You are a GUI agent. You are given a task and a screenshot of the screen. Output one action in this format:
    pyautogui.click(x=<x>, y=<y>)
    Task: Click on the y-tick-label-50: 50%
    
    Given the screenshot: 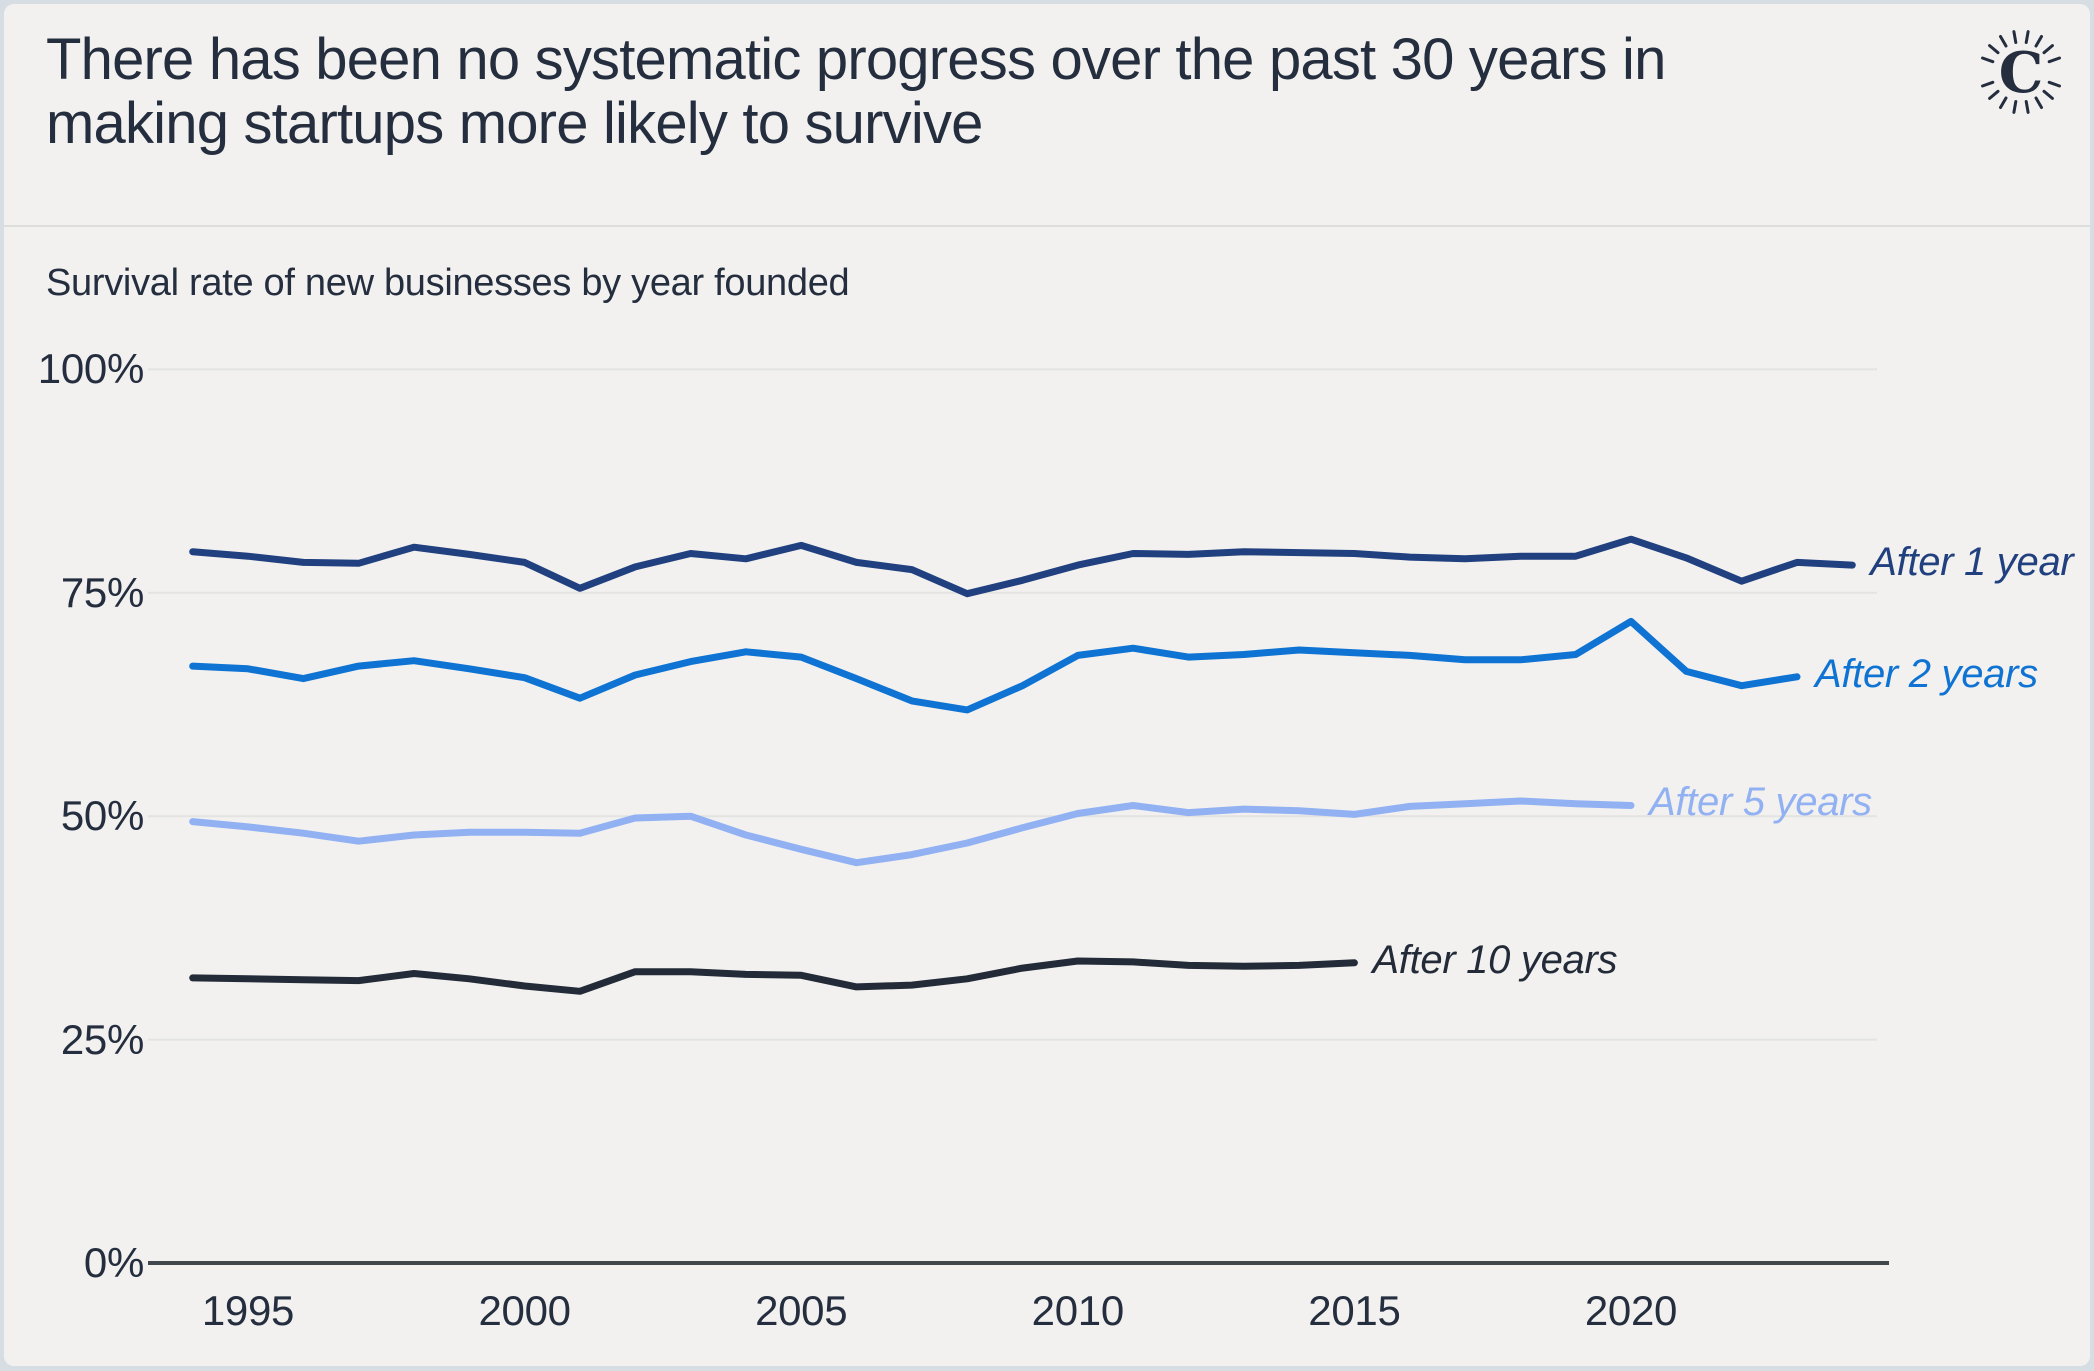 What is the action you would take?
    pyautogui.click(x=102, y=816)
    